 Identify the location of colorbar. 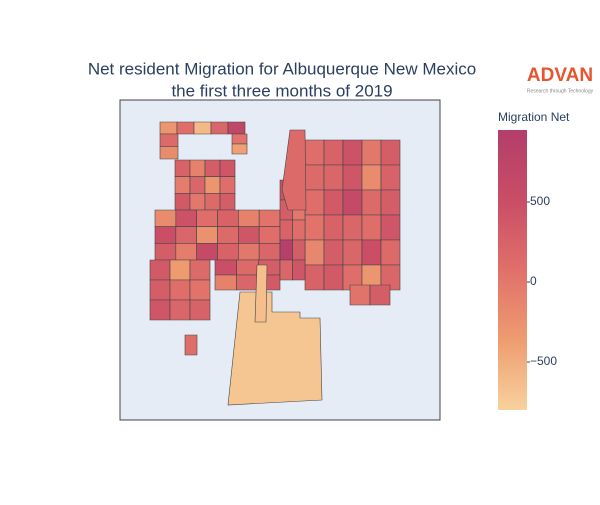
(512, 270).